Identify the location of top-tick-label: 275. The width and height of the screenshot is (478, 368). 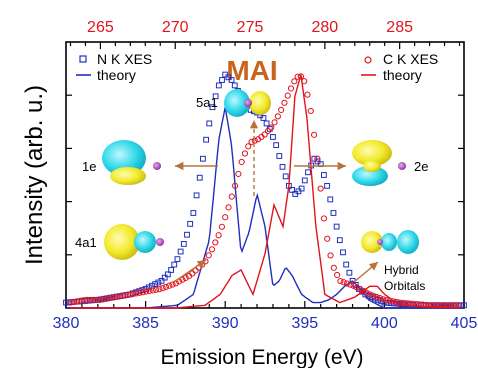
(250, 27).